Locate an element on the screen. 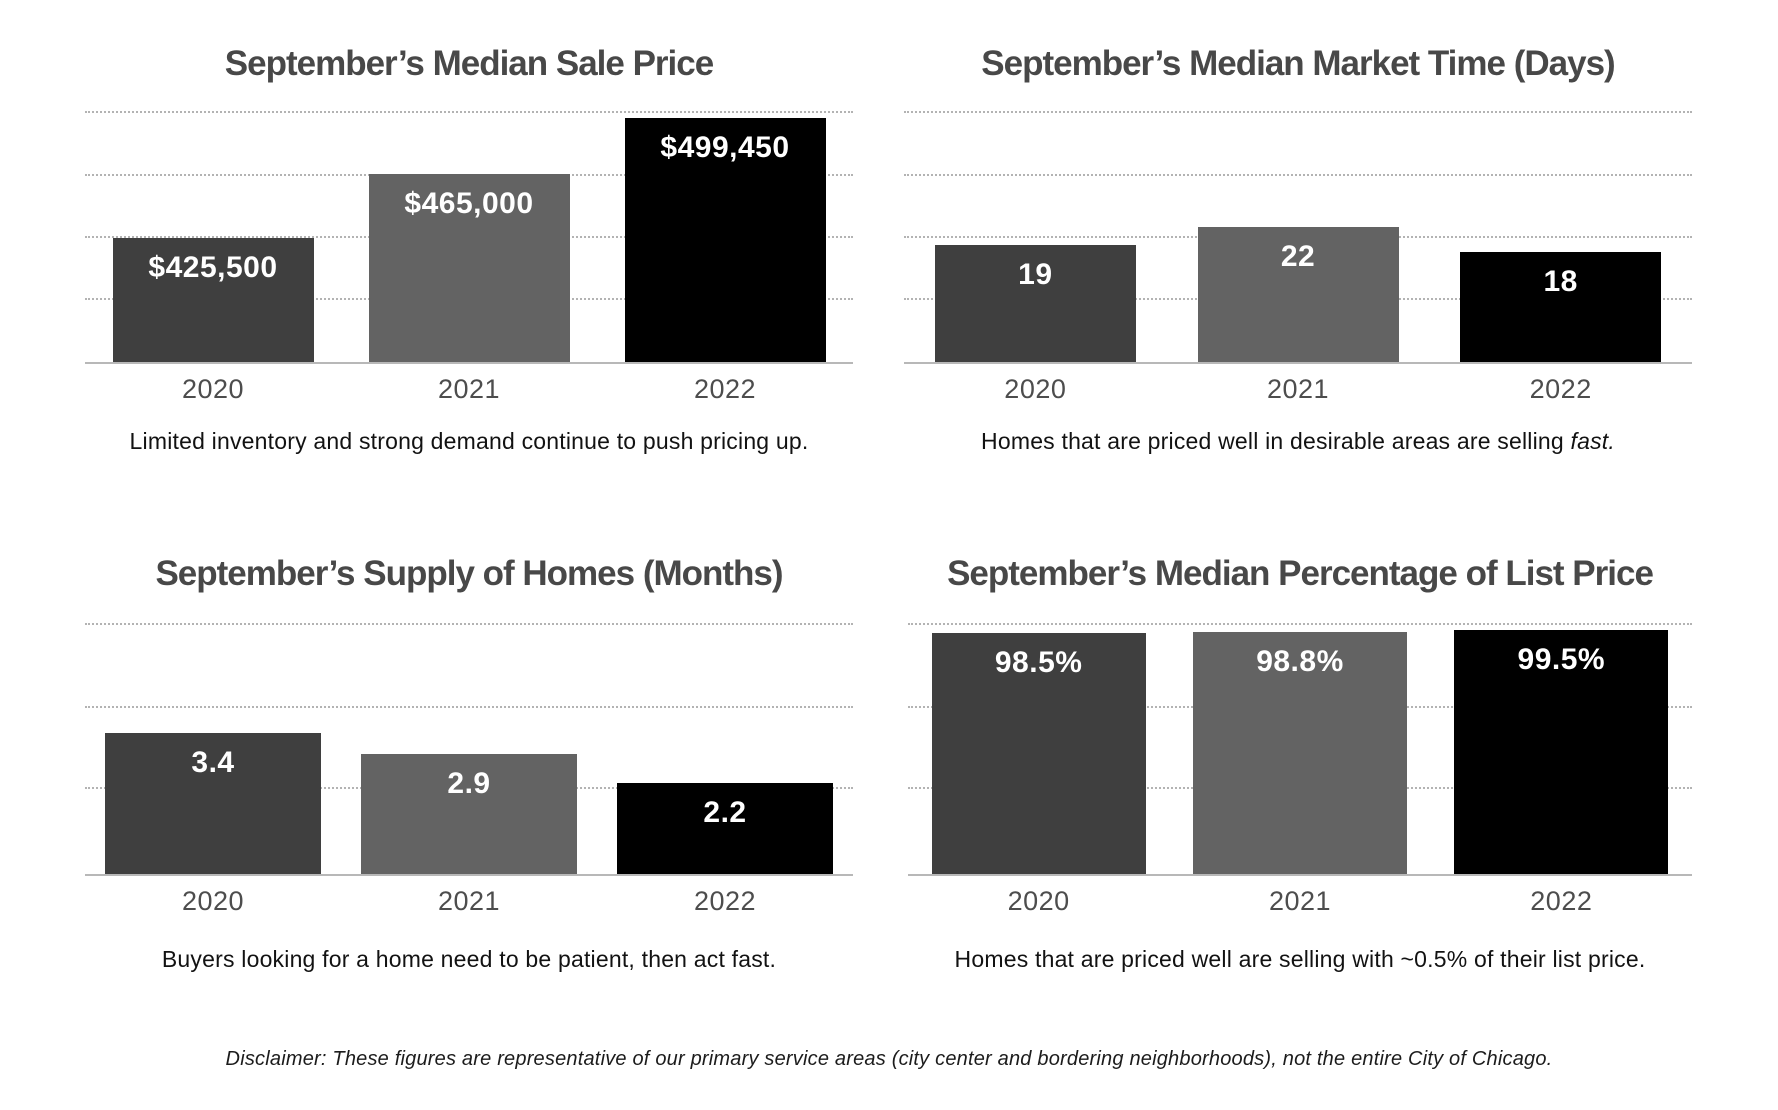 This screenshot has height=1110, width=1778. bar-slot: 98.8% is located at coordinates (1299, 733).